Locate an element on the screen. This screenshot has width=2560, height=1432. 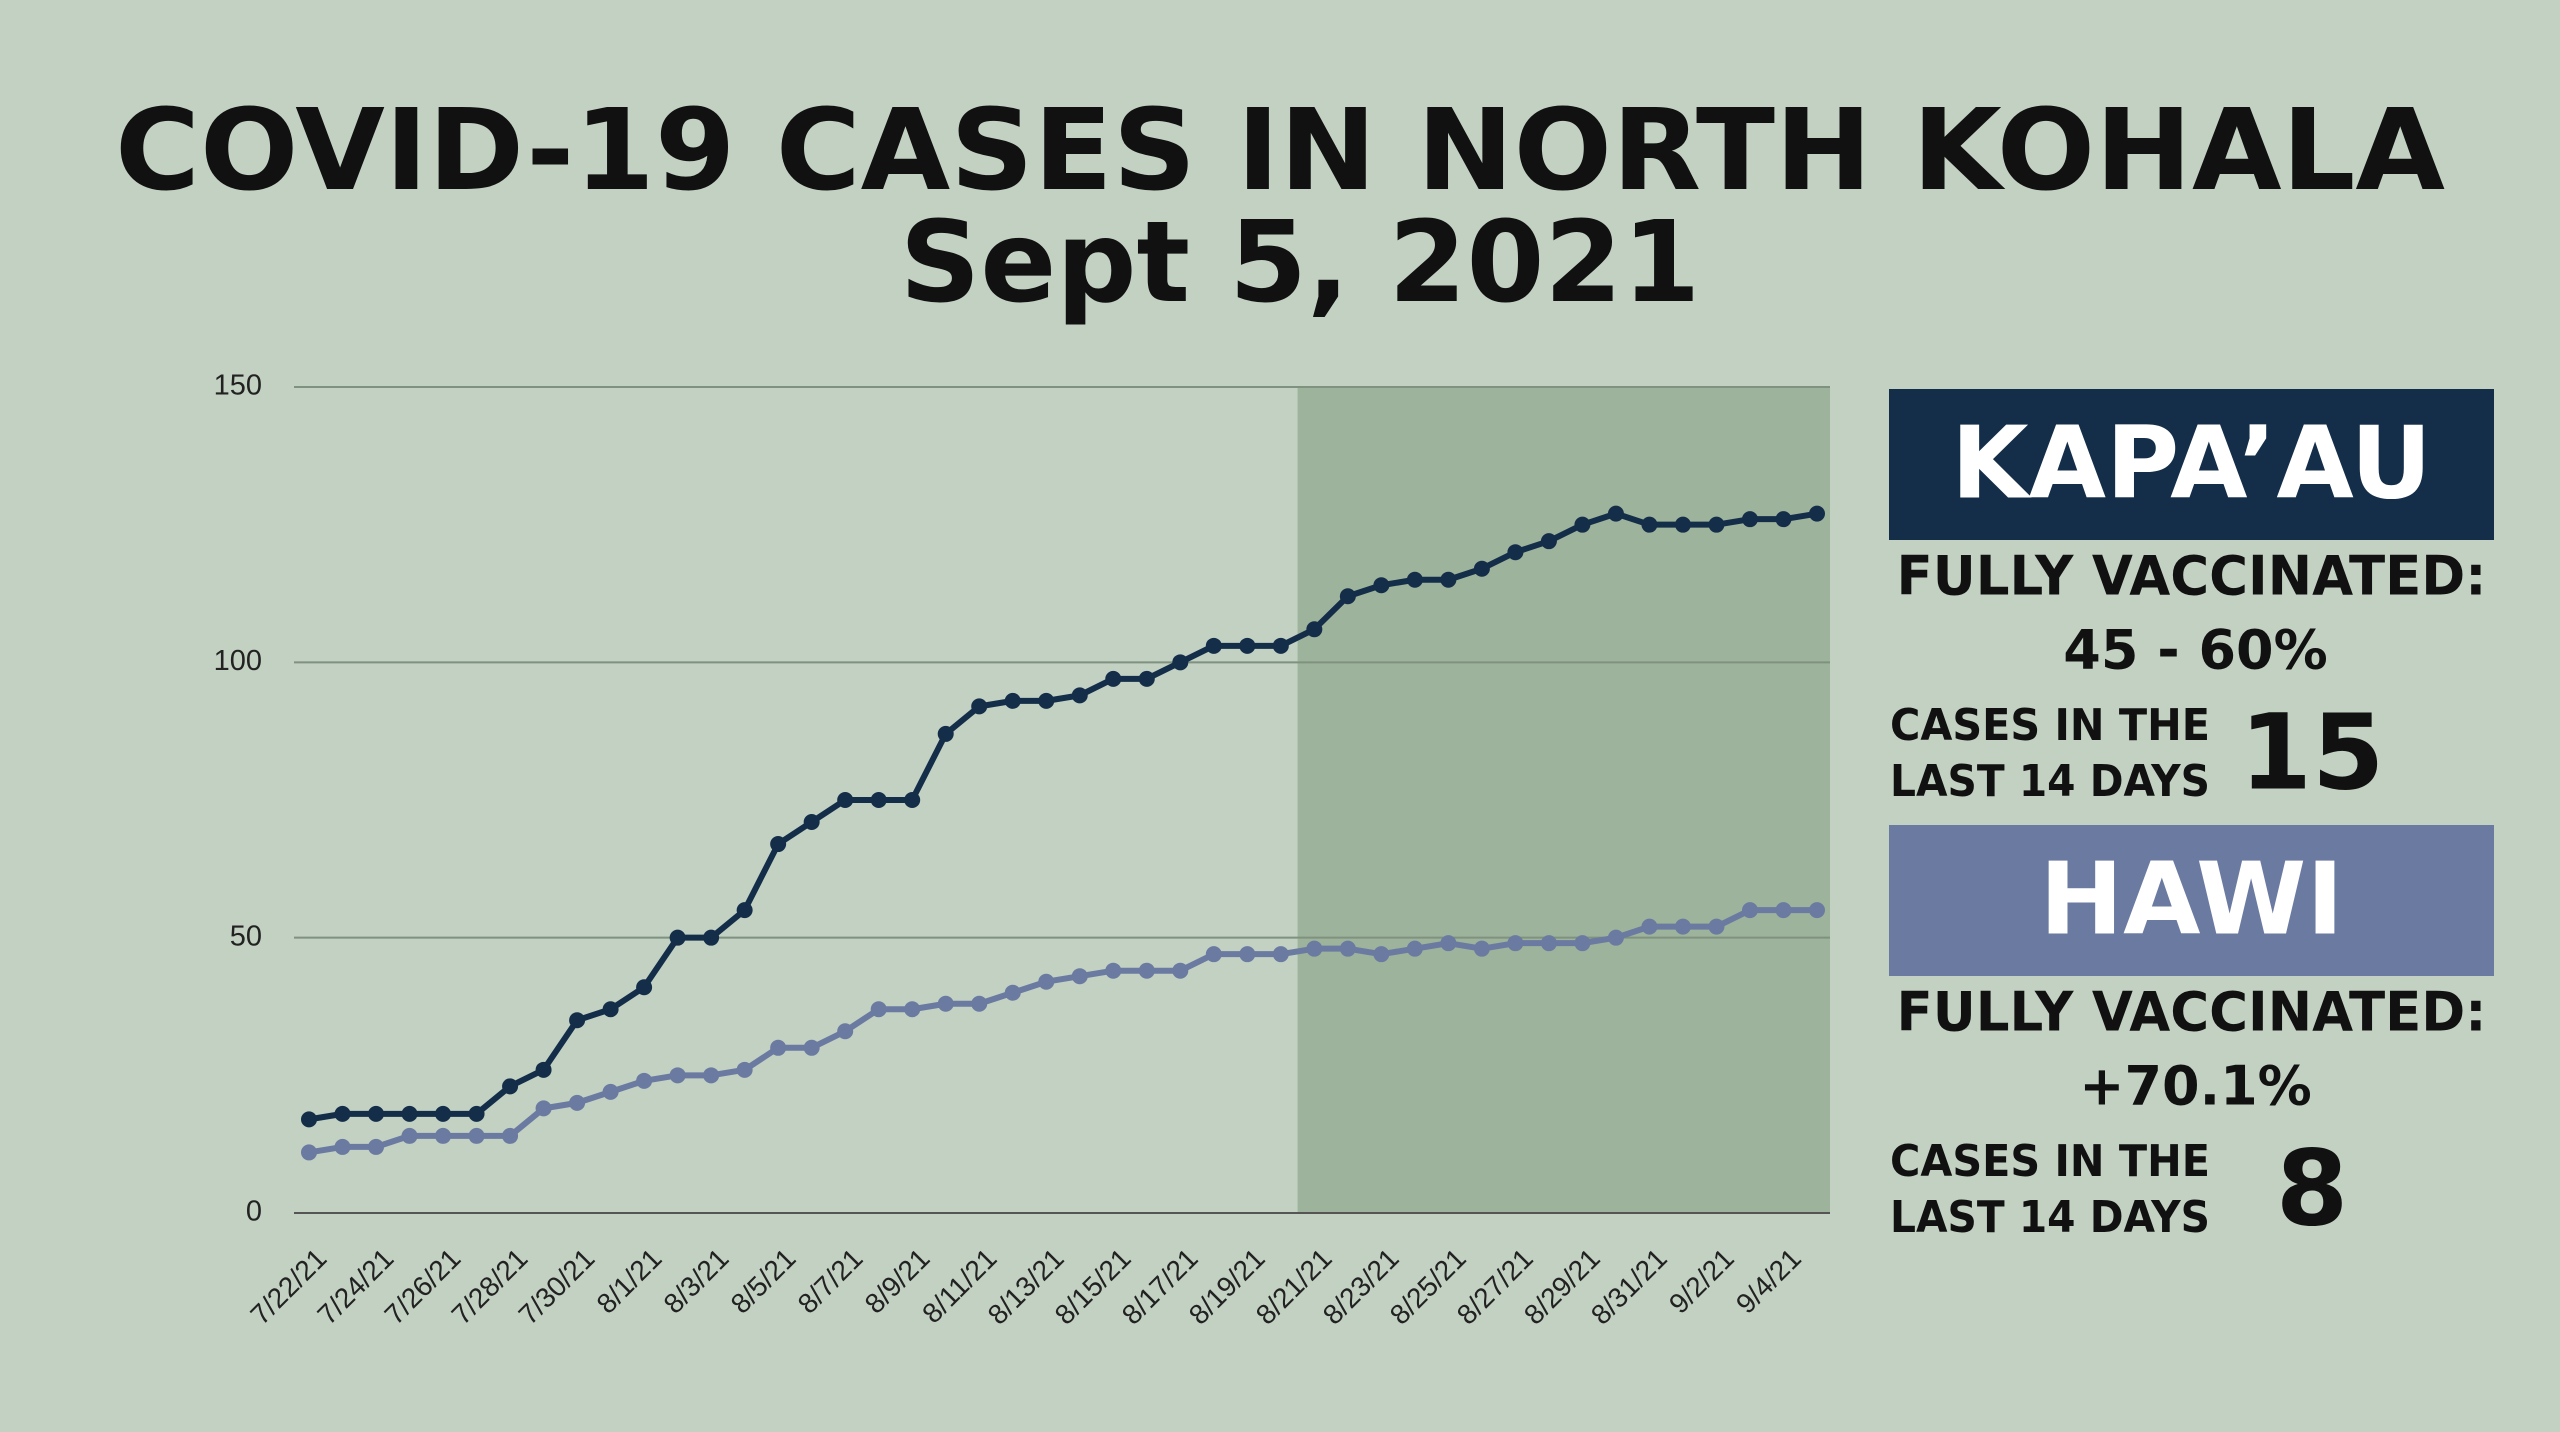
vaccinated-label: FULLY VACCINATED: is located at coordinates (2192, 1012).